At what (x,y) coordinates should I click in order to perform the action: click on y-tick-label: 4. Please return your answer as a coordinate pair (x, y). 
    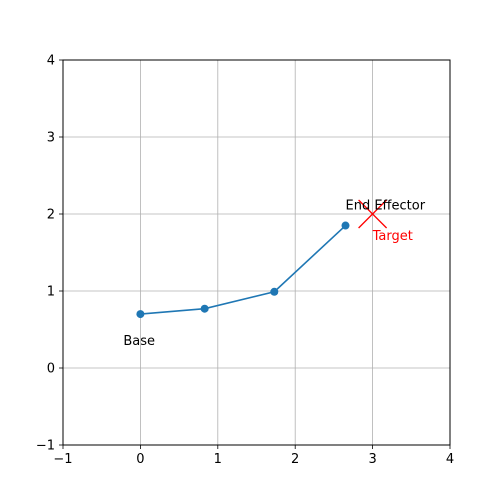
    Looking at the image, I should click on (51, 61).